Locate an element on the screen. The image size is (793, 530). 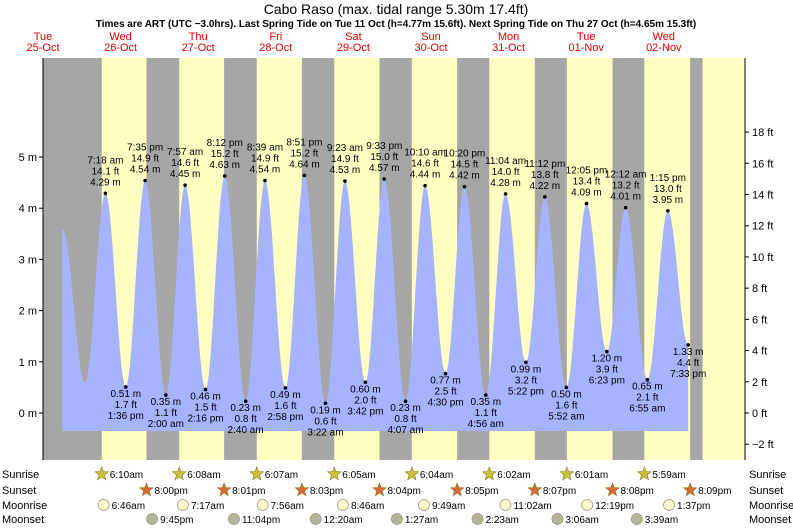
tide-label-line: 15.2 ft is located at coordinates (225, 154).